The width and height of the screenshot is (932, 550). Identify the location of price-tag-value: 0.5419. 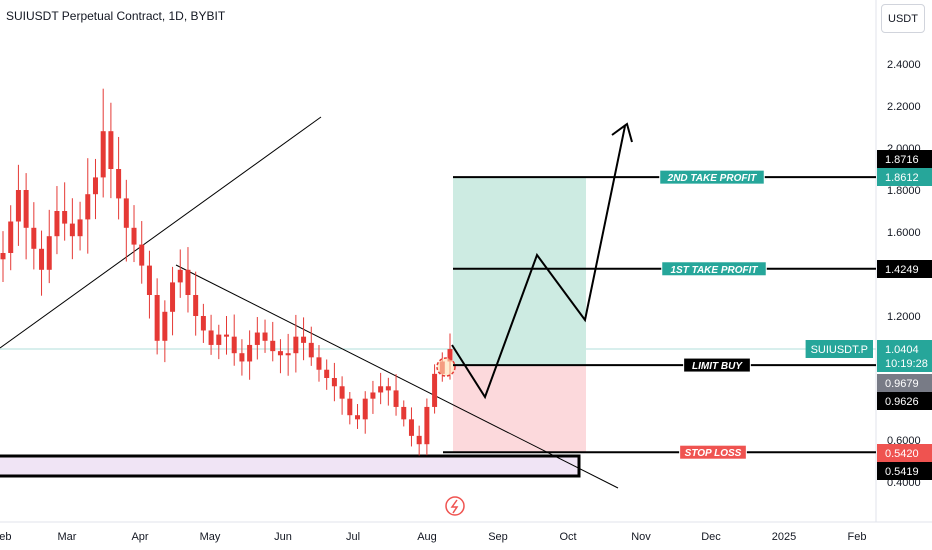
(902, 472).